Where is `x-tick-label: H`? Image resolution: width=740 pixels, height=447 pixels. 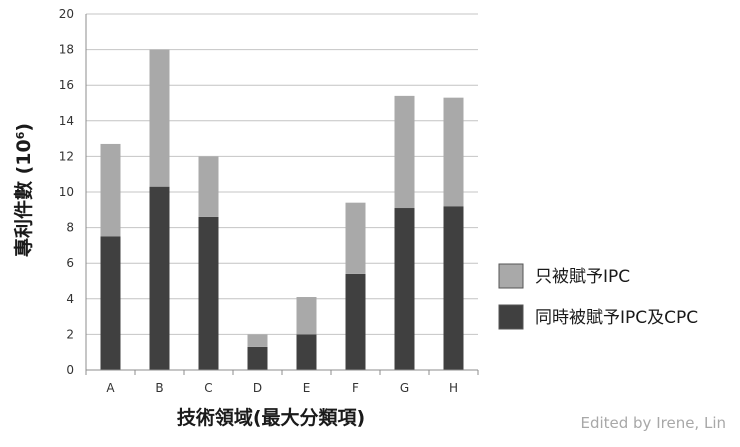 x-tick-label: H is located at coordinates (453, 388).